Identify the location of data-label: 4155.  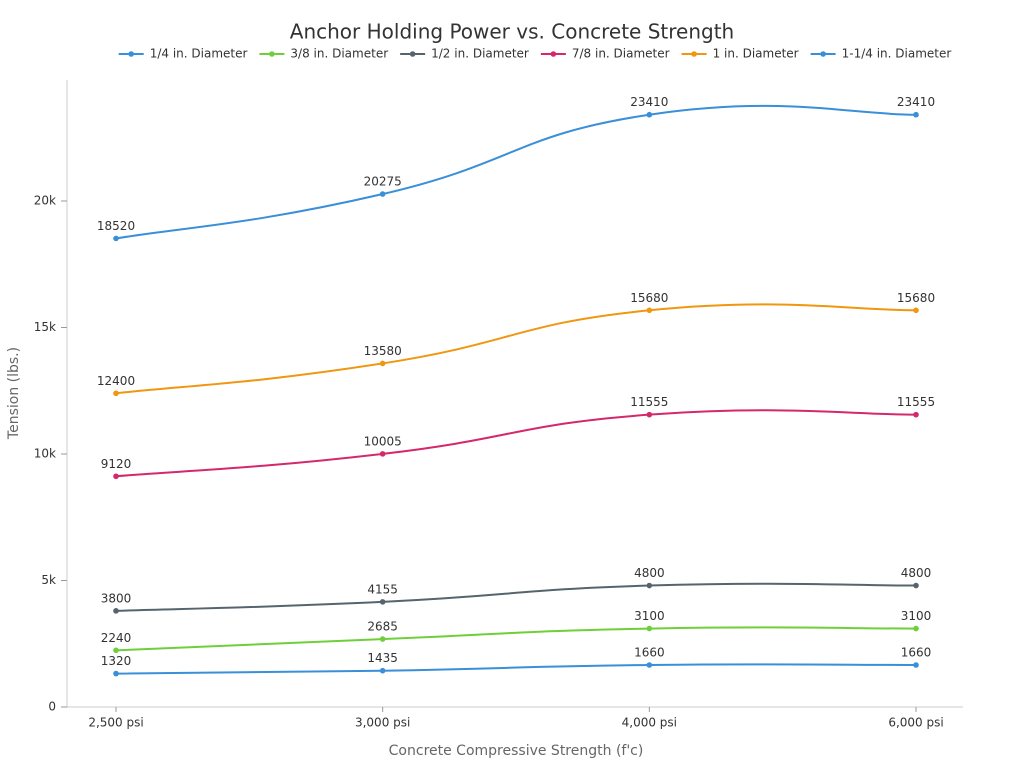
(382, 589).